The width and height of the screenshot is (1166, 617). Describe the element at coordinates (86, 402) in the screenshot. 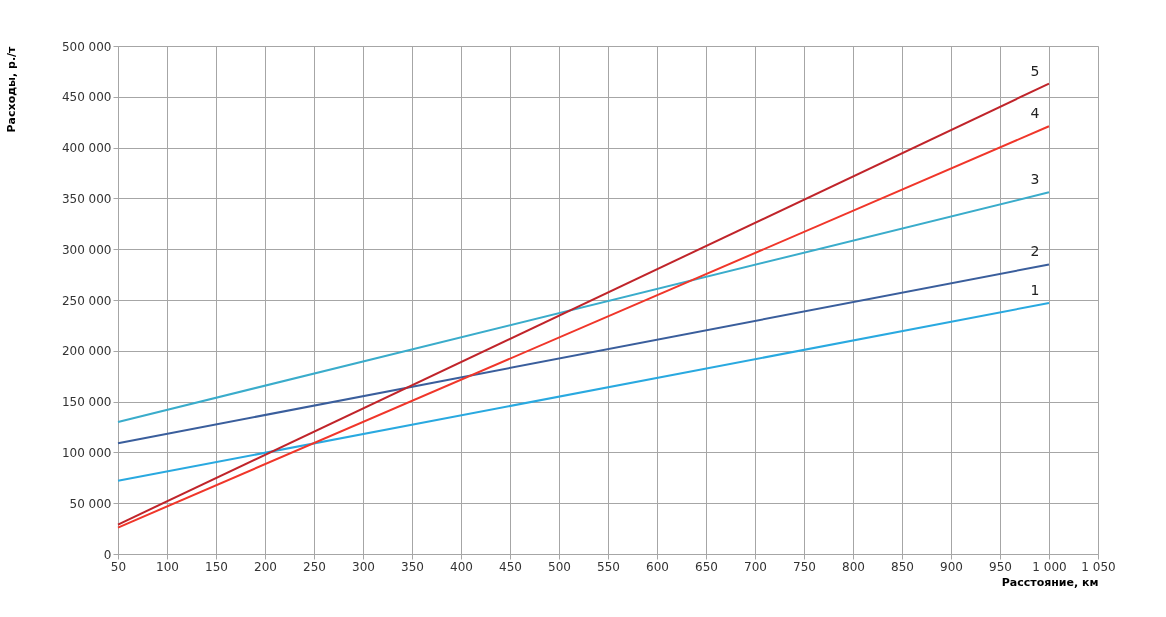

I see `y-tick-label: 150 000` at that location.